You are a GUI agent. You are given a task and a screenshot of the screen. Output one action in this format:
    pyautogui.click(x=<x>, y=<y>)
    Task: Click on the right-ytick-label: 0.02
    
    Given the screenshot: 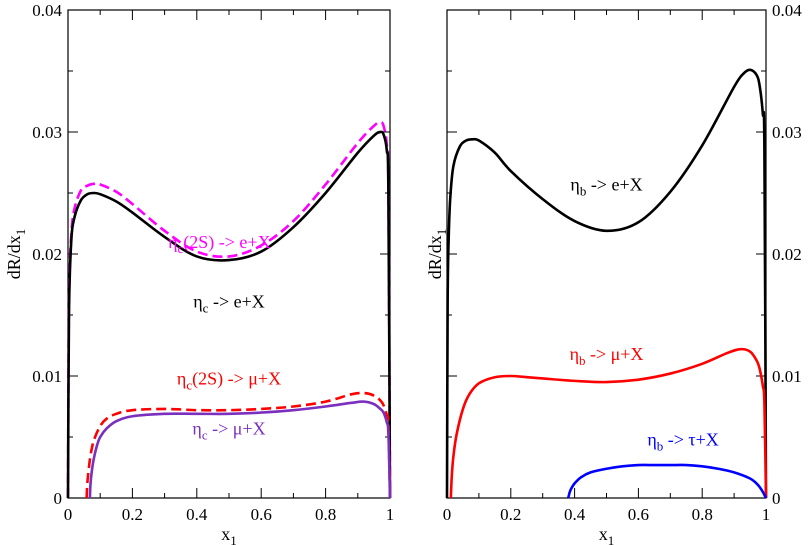 What is the action you would take?
    pyautogui.click(x=787, y=254)
    